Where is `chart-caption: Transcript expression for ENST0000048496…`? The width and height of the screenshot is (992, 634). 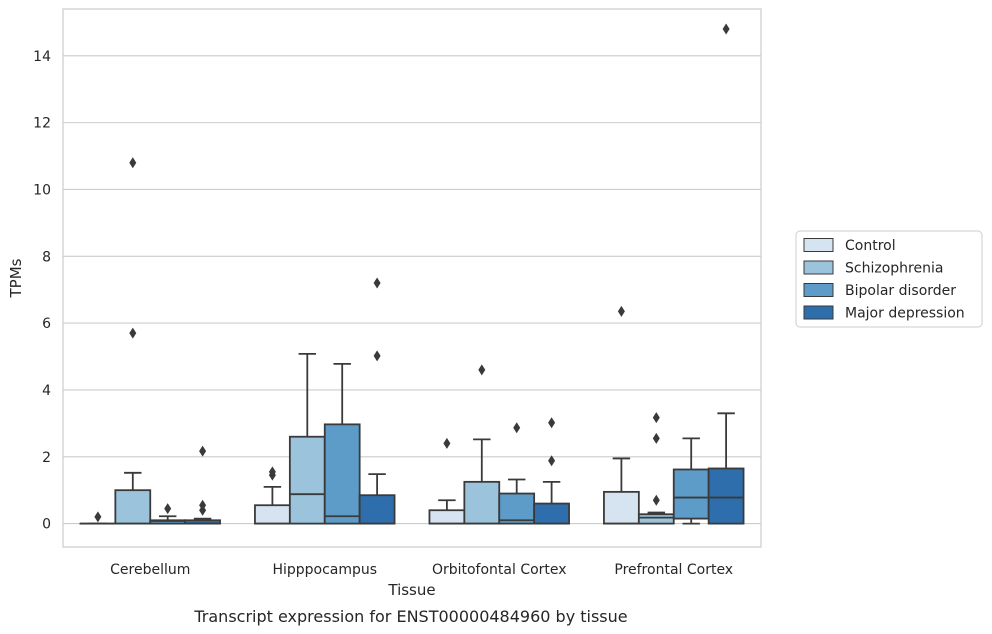 chart-caption: Transcript expression for ENST0000048496… is located at coordinates (410, 616).